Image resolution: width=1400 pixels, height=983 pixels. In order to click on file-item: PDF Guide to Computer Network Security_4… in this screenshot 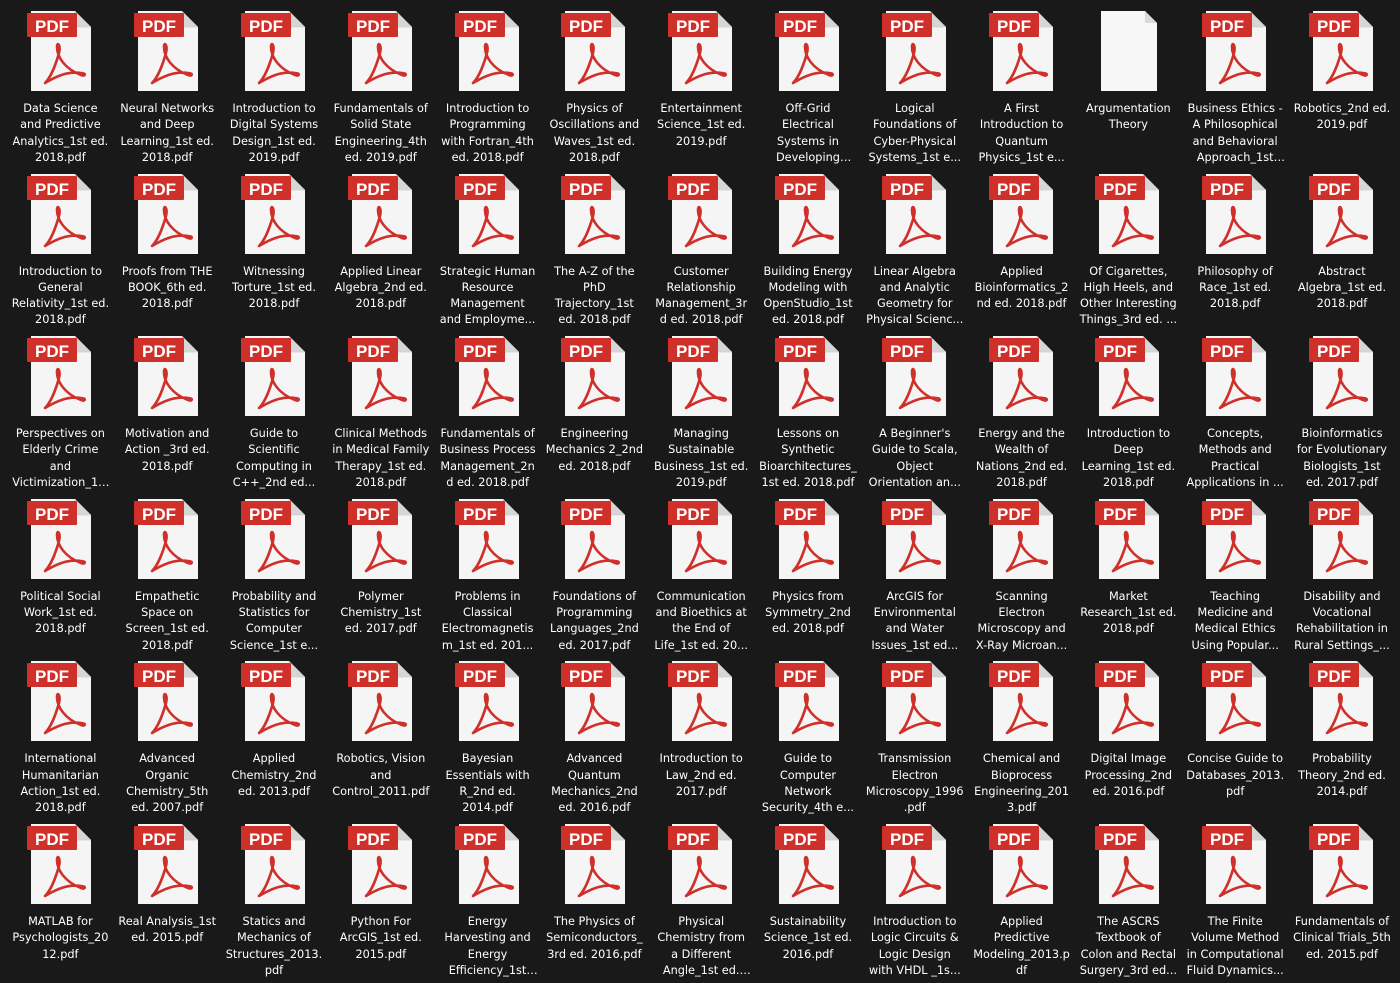, I will do `click(808, 738)`.